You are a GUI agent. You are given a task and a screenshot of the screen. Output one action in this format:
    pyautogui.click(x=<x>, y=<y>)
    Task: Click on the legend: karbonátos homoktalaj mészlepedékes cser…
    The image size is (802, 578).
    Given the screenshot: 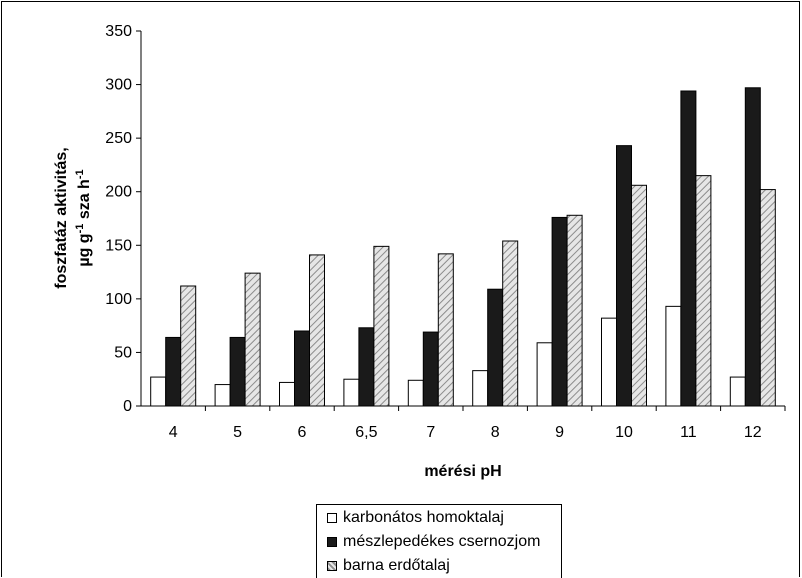 What is the action you would take?
    pyautogui.click(x=439, y=541)
    